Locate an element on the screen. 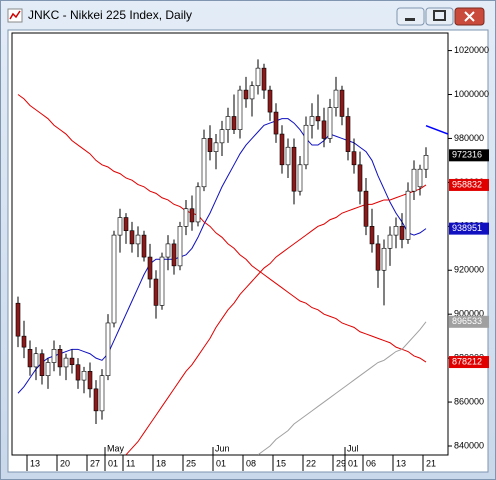 The height and width of the screenshot is (480, 496). last-value-label: 896533 is located at coordinates (467, 321).